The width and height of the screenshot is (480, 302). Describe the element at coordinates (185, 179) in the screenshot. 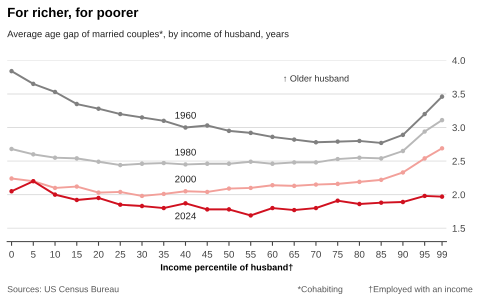

I see `series-label: 2000` at that location.